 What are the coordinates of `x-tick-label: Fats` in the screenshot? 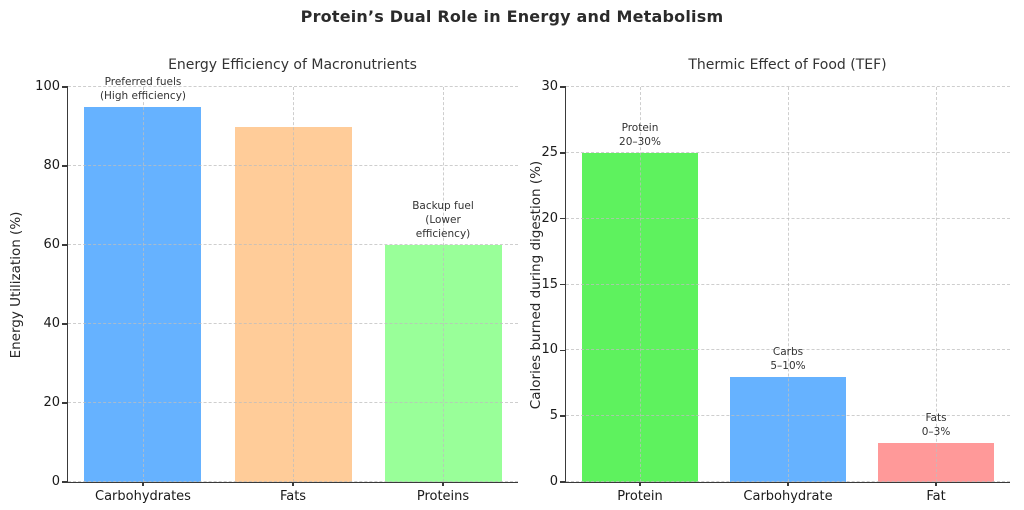 It's located at (293, 496).